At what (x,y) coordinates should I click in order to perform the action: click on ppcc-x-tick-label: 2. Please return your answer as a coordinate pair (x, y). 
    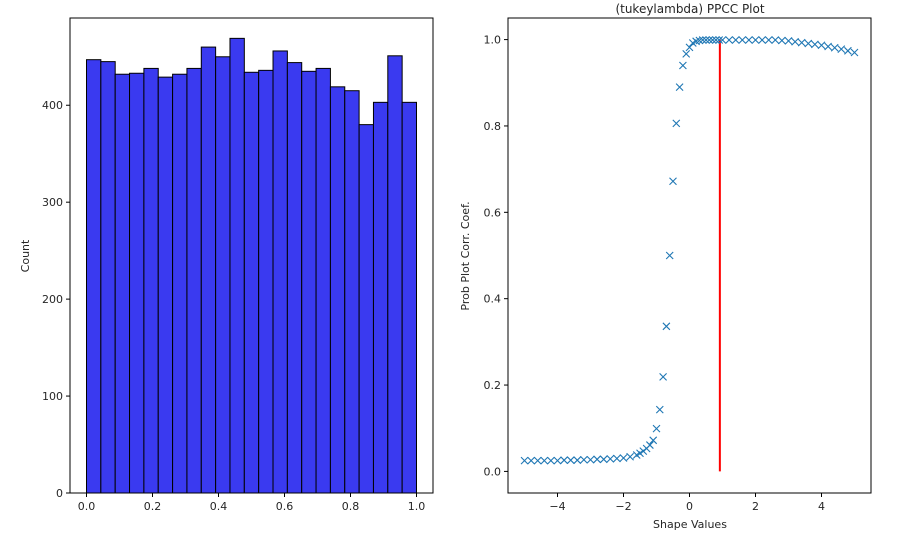
    Looking at the image, I should click on (755, 506).